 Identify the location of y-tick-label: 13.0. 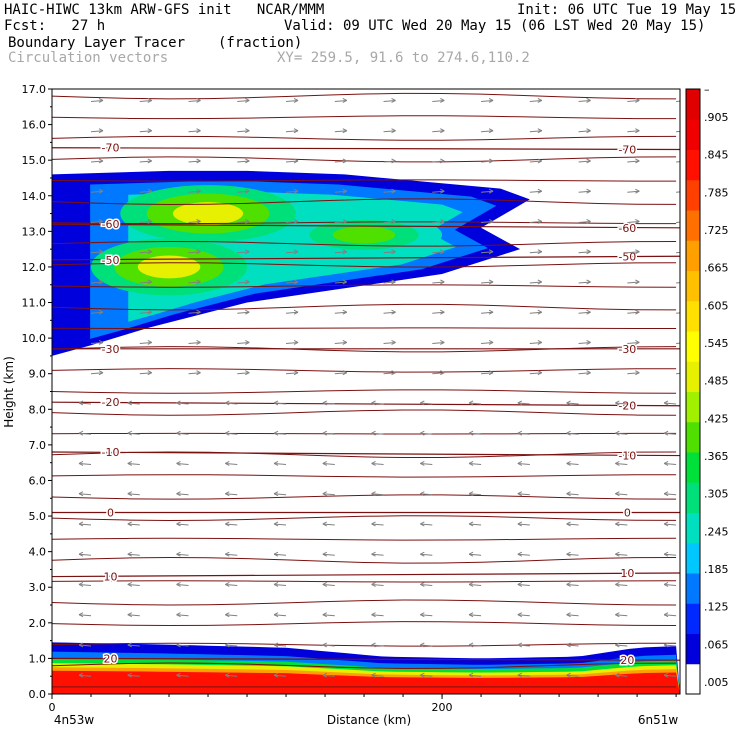
(34, 231).